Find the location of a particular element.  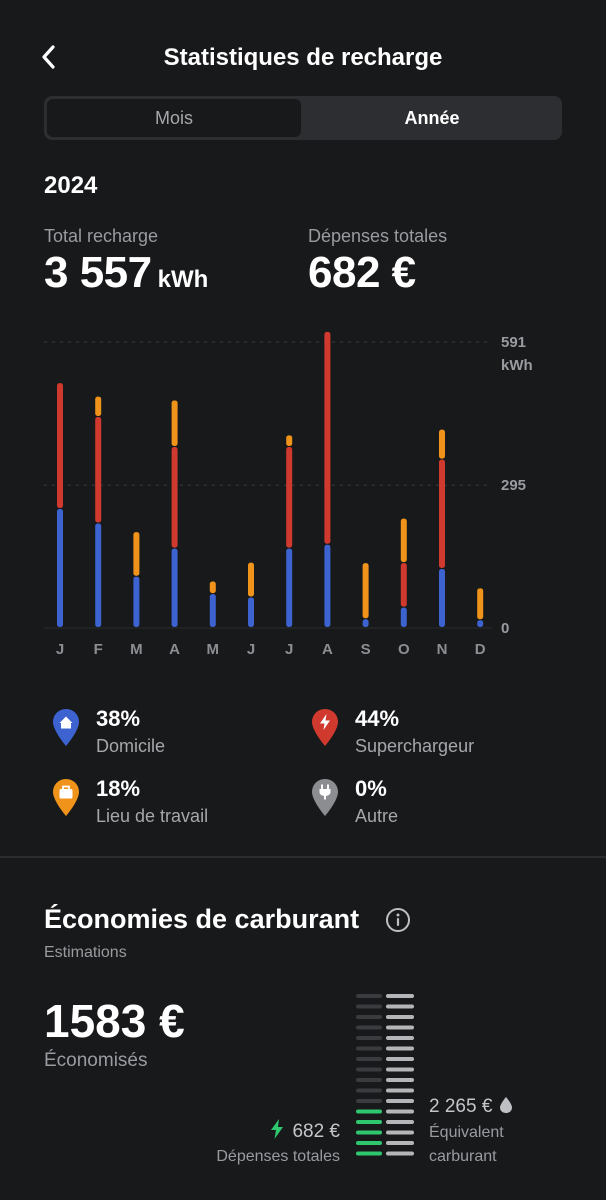

briefcase-pin-icon is located at coordinates (66, 797).